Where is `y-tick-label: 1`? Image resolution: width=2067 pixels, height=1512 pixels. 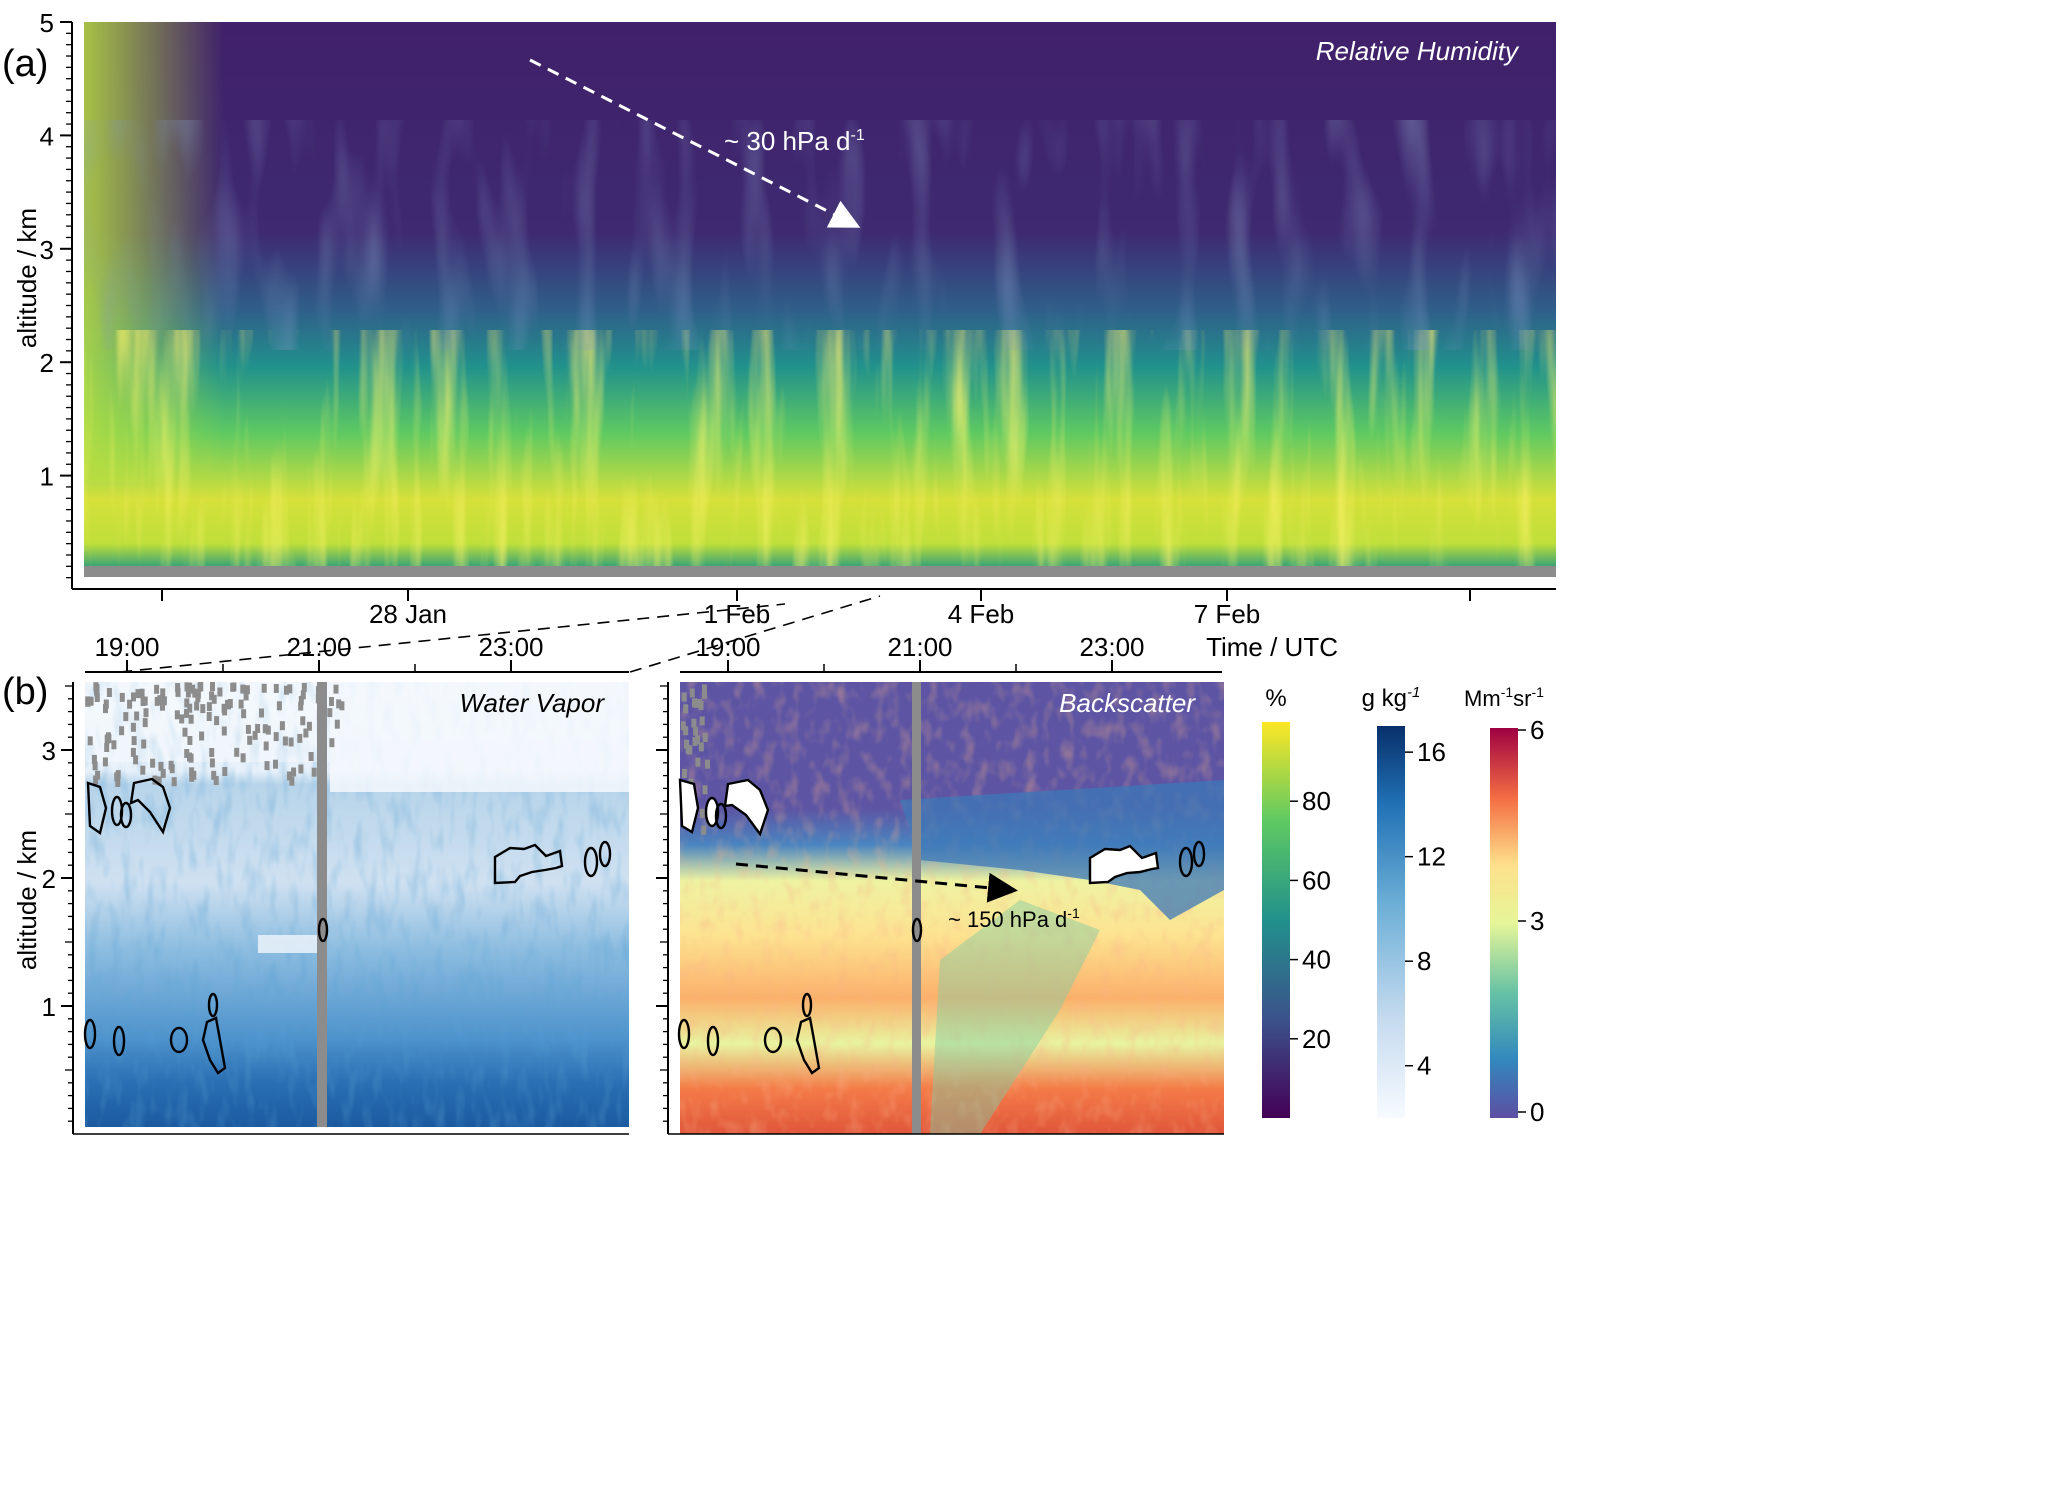
y-tick-label: 1 is located at coordinates (47, 477).